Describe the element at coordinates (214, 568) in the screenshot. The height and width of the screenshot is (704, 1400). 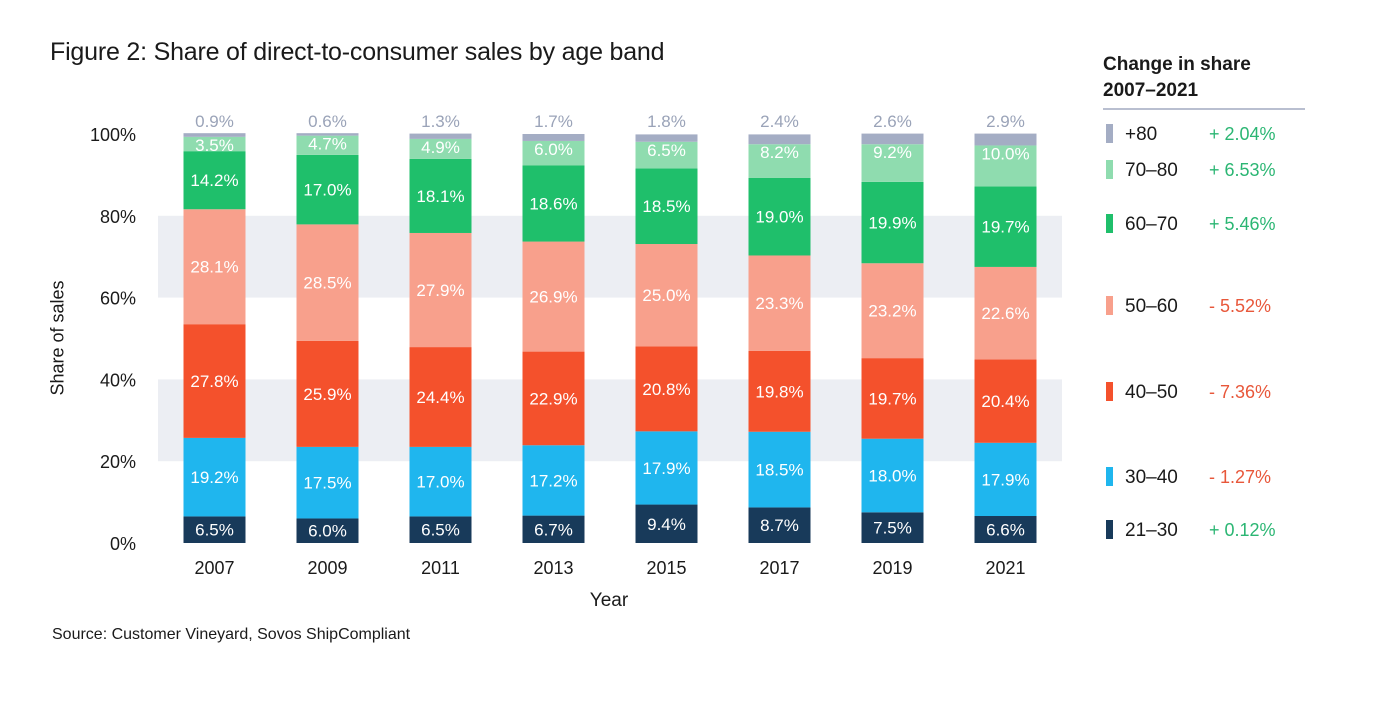
I see `x-tick-label: 2007` at that location.